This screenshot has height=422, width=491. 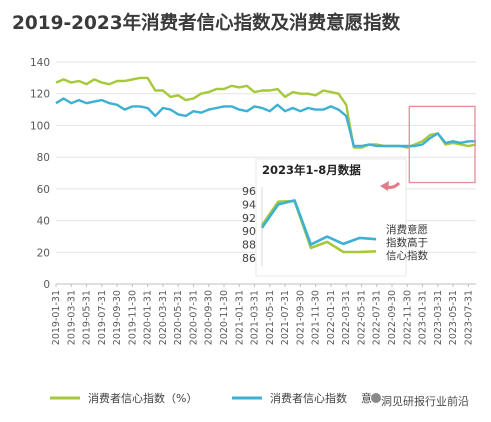 I want to click on inset-y-tick-label: 90, so click(x=249, y=231).